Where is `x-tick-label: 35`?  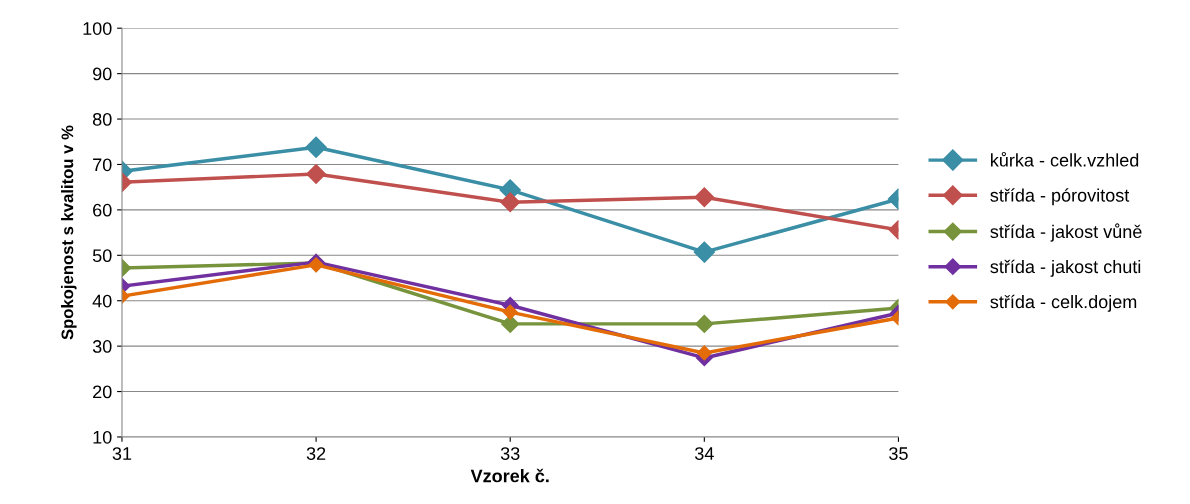 x-tick-label: 35 is located at coordinates (898, 453).